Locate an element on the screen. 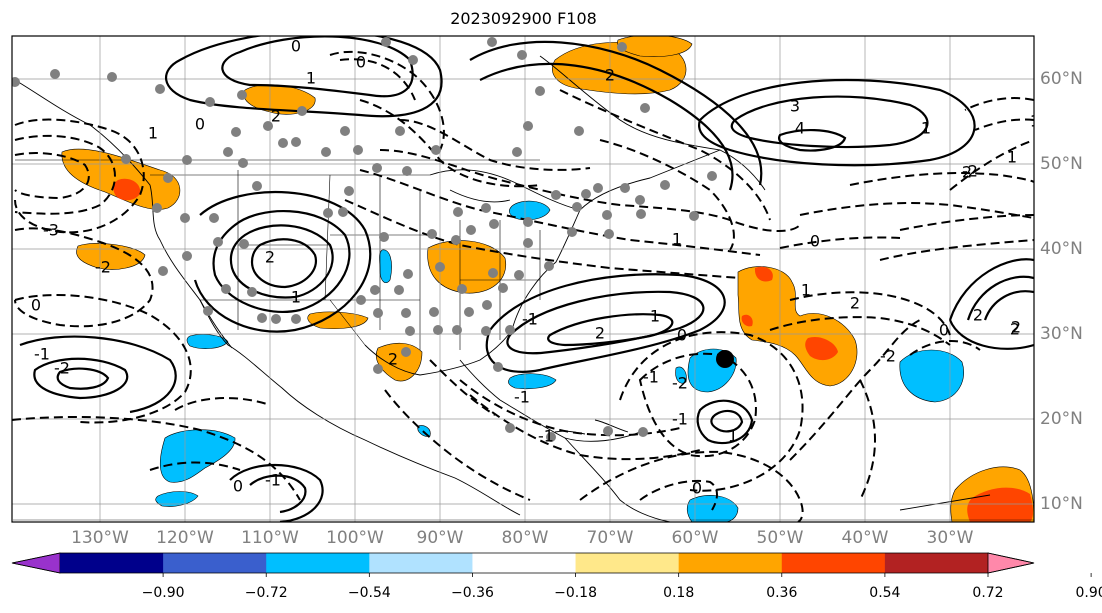 This screenshot has width=1102, height=613. colorbar-tick-label: −0.90 is located at coordinates (163, 593).